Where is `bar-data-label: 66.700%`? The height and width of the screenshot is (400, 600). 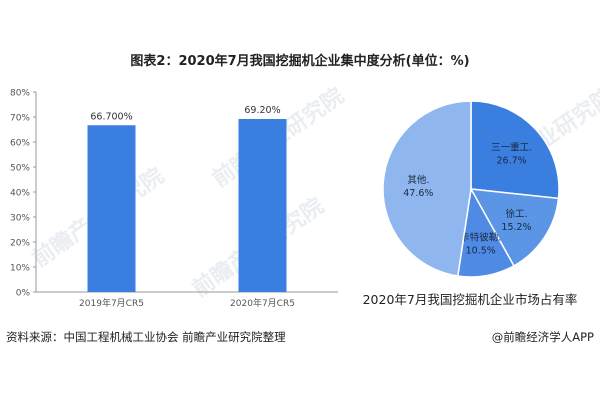
bar-data-label: 66.700% is located at coordinates (111, 116).